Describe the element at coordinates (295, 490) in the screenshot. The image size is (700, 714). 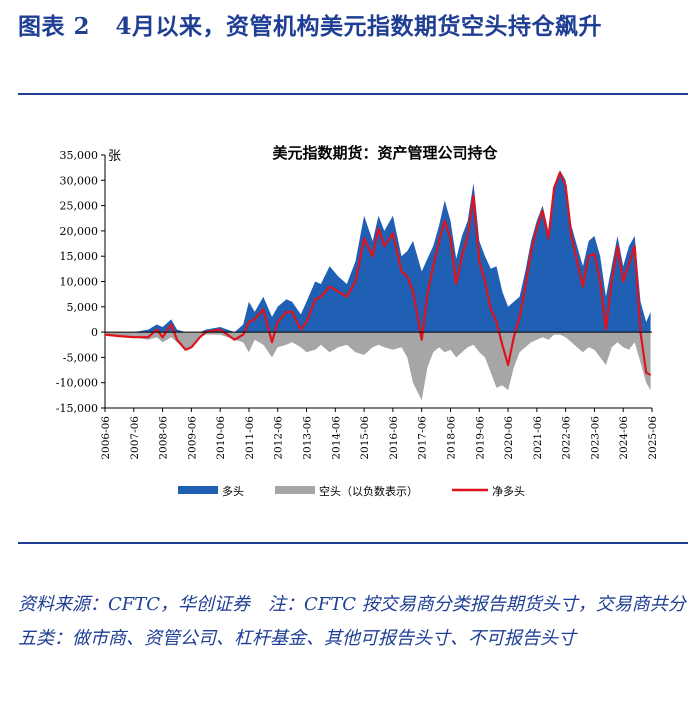
I see `legend-short-swatch` at that location.